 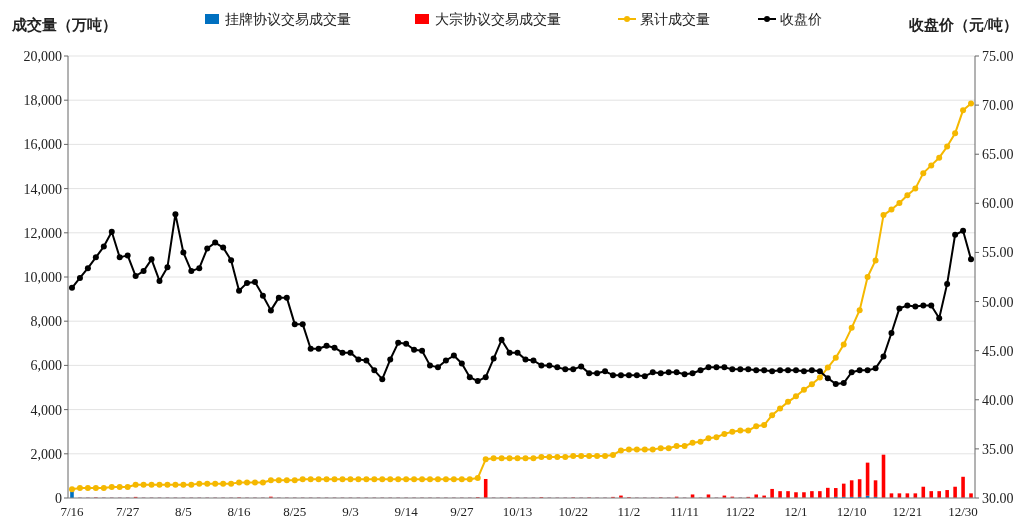 I want to click on x-tick-label: 8/5, so click(x=183, y=511).